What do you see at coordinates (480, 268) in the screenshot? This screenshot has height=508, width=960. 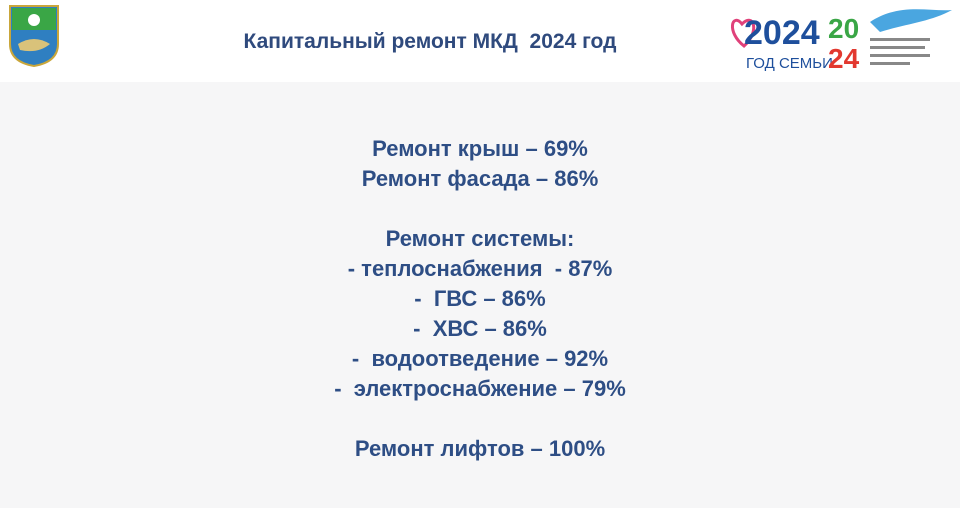 I see `system-item: - теплоснабжения - 87%` at bounding box center [480, 268].